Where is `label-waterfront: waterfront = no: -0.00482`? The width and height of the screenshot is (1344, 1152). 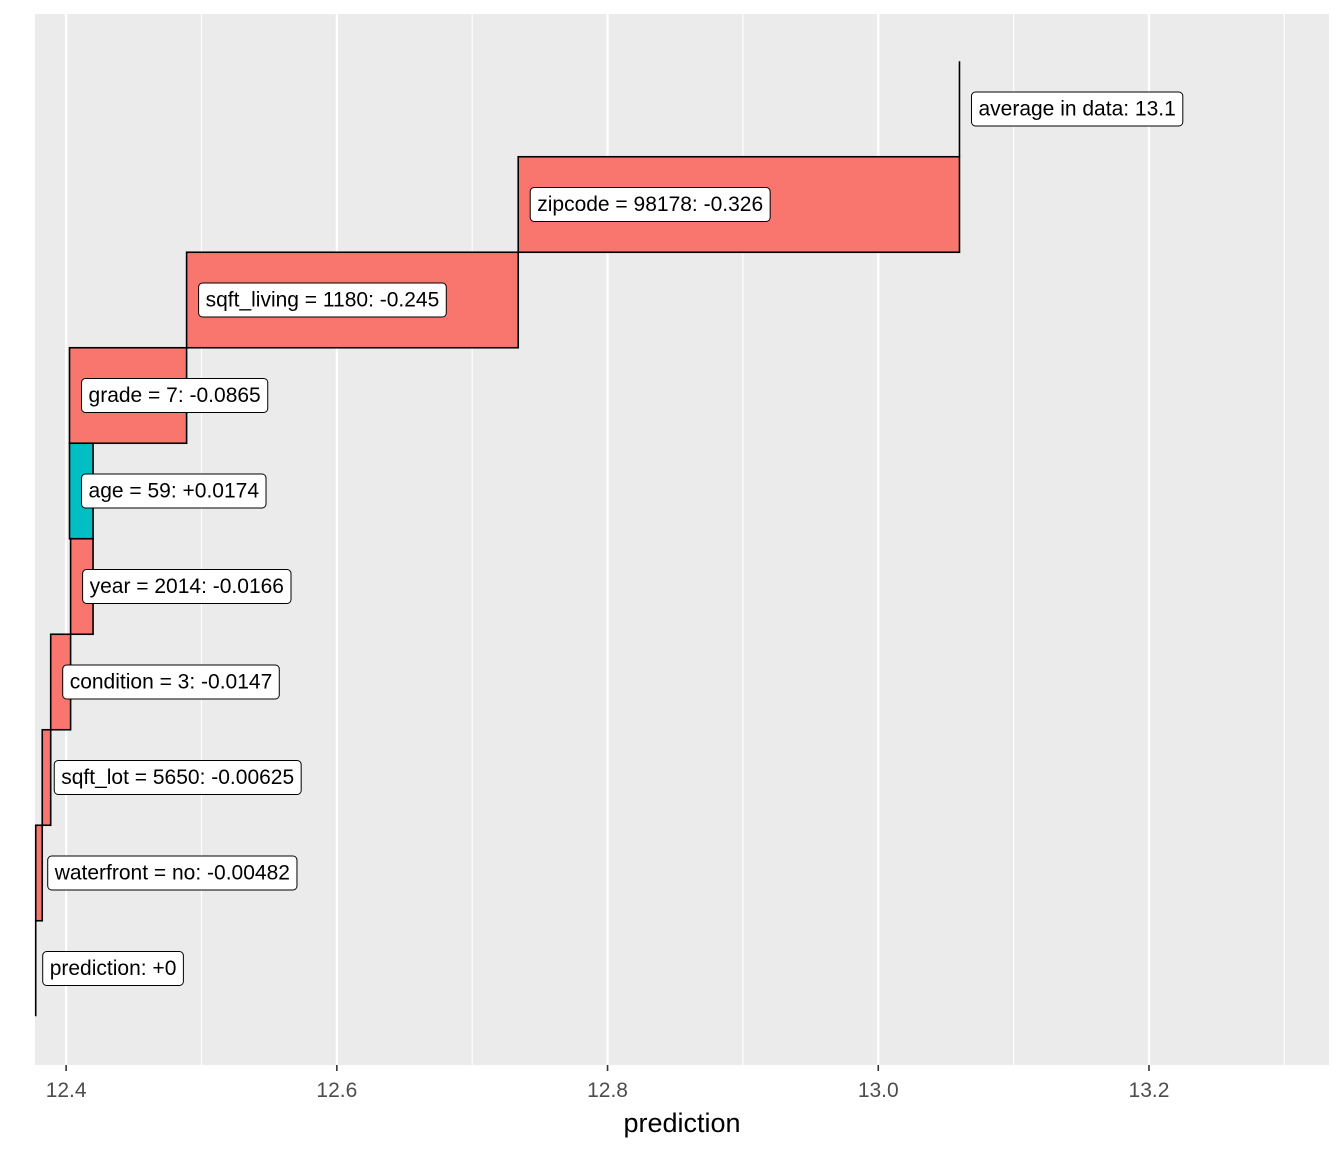
label-waterfront: waterfront = no: -0.00482 is located at coordinates (172, 873).